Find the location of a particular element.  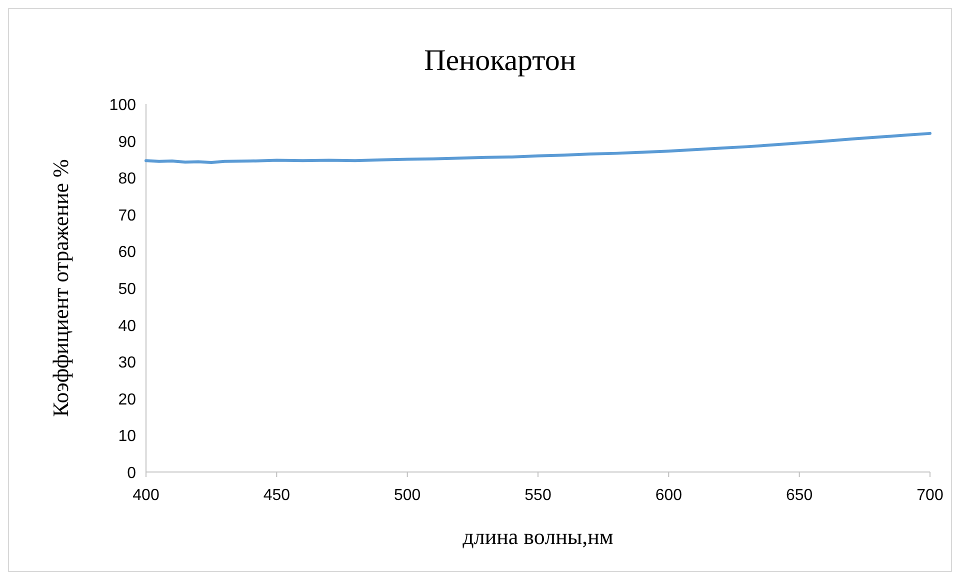

x-tick-label: 450 is located at coordinates (276, 495).